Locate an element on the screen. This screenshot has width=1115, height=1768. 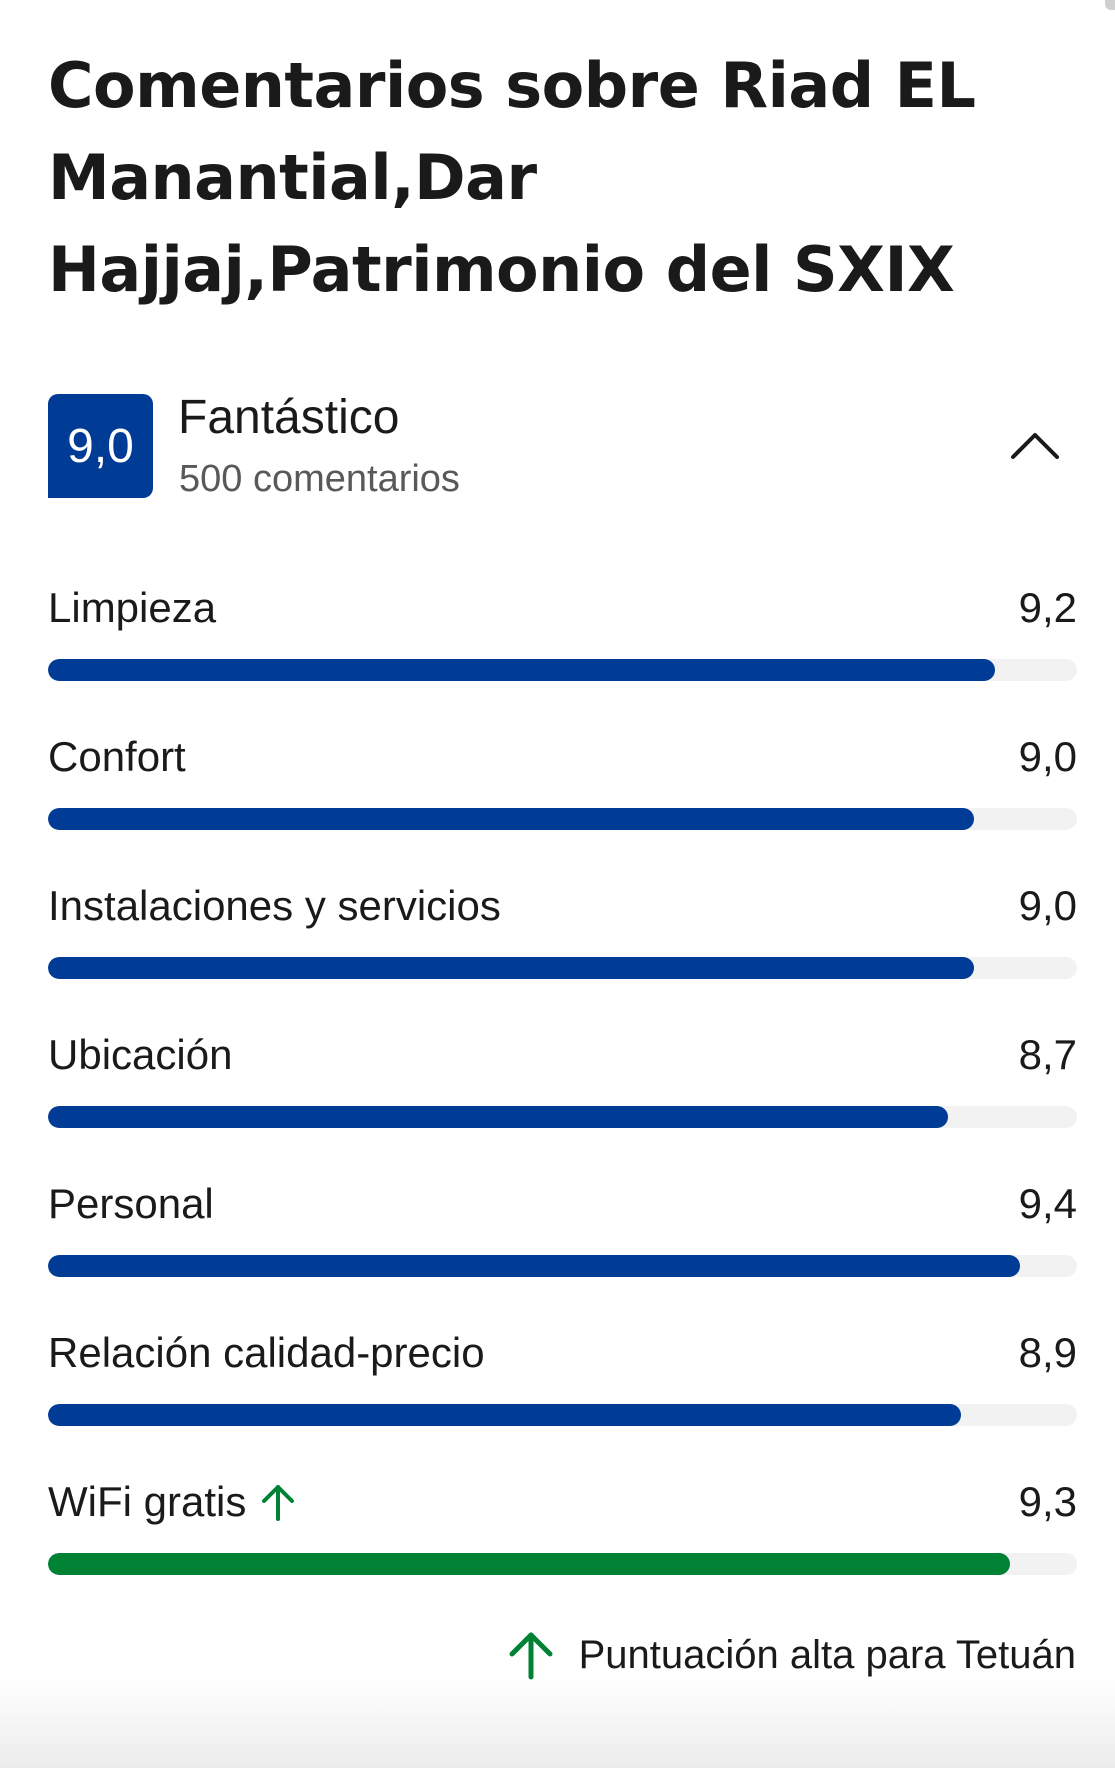
category-label: Confort is located at coordinates (117, 756).